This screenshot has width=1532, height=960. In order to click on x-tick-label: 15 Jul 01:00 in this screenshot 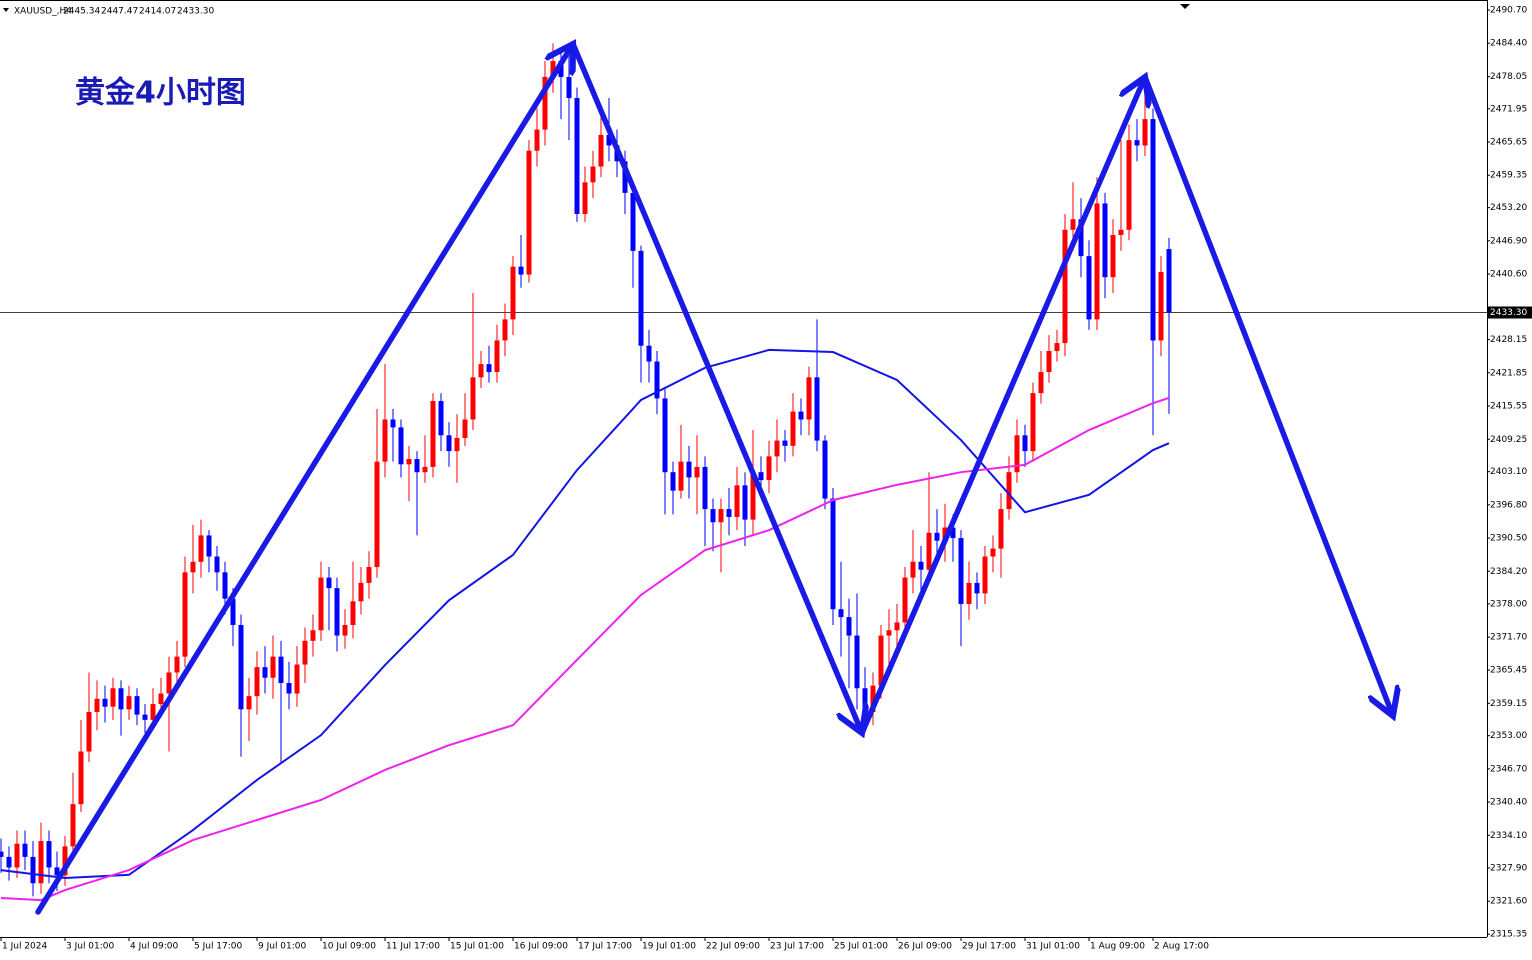, I will do `click(477, 947)`.